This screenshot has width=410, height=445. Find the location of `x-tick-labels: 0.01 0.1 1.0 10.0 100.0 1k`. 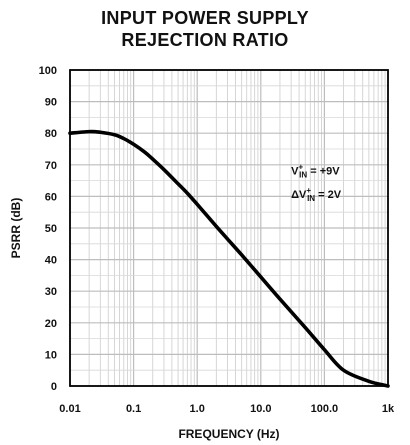

x-tick-labels: 0.01 0.1 1.0 10.0 100.0 1k is located at coordinates (227, 409).